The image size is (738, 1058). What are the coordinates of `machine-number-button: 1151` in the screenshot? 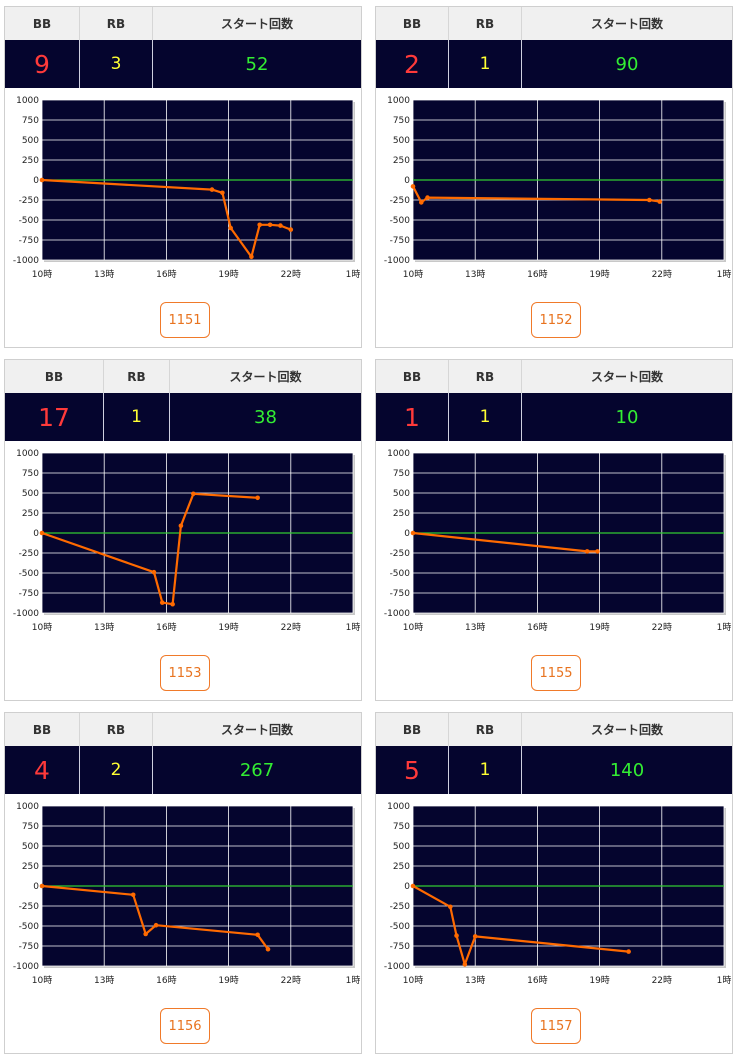 It's located at (185, 320).